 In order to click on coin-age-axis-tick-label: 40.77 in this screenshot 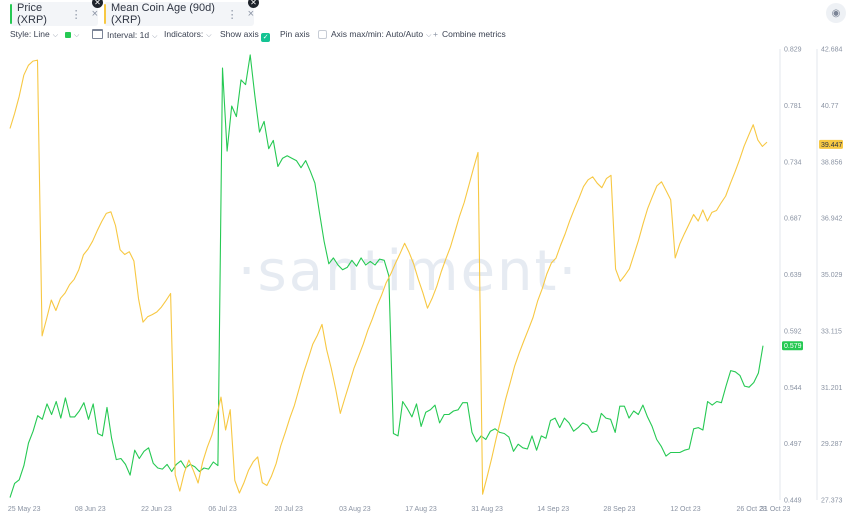, I will do `click(830, 106)`.